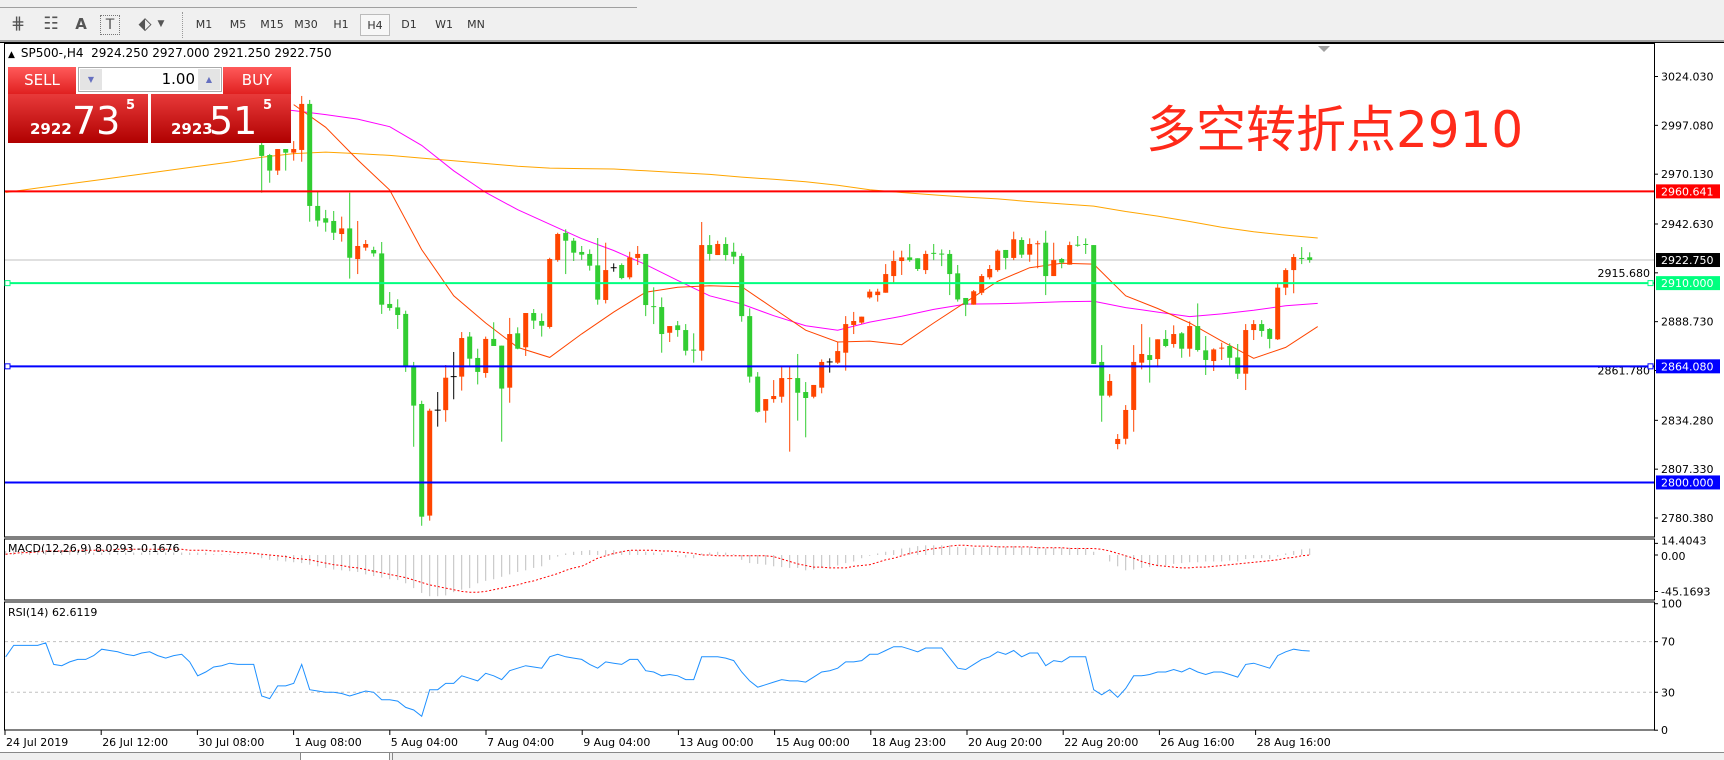  Describe the element at coordinates (1335, 130) in the screenshot. I see `chart-text-annotation: 多空转折点2910` at that location.